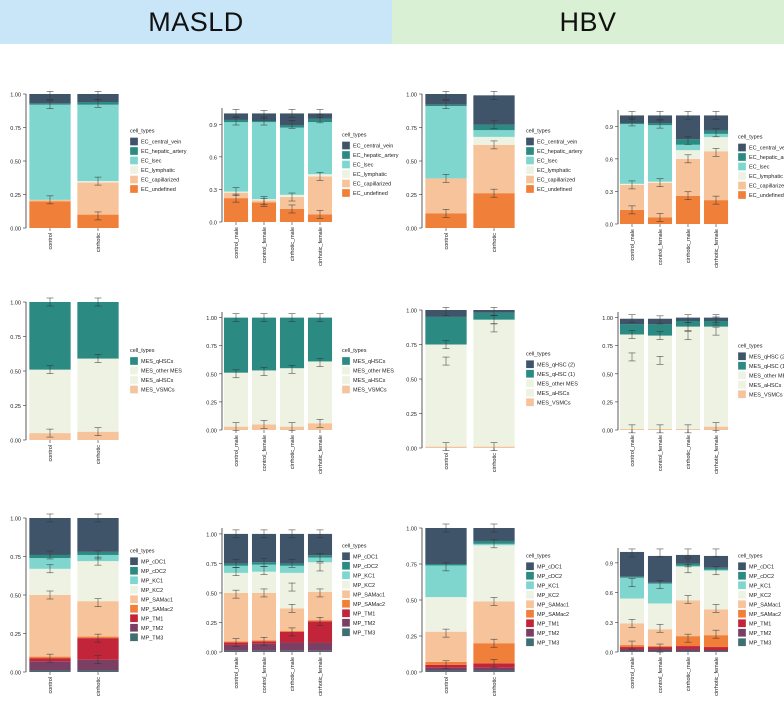  Describe the element at coordinates (632, 588) in the screenshot. I see `bar-segment-mp-kc1` at that location.